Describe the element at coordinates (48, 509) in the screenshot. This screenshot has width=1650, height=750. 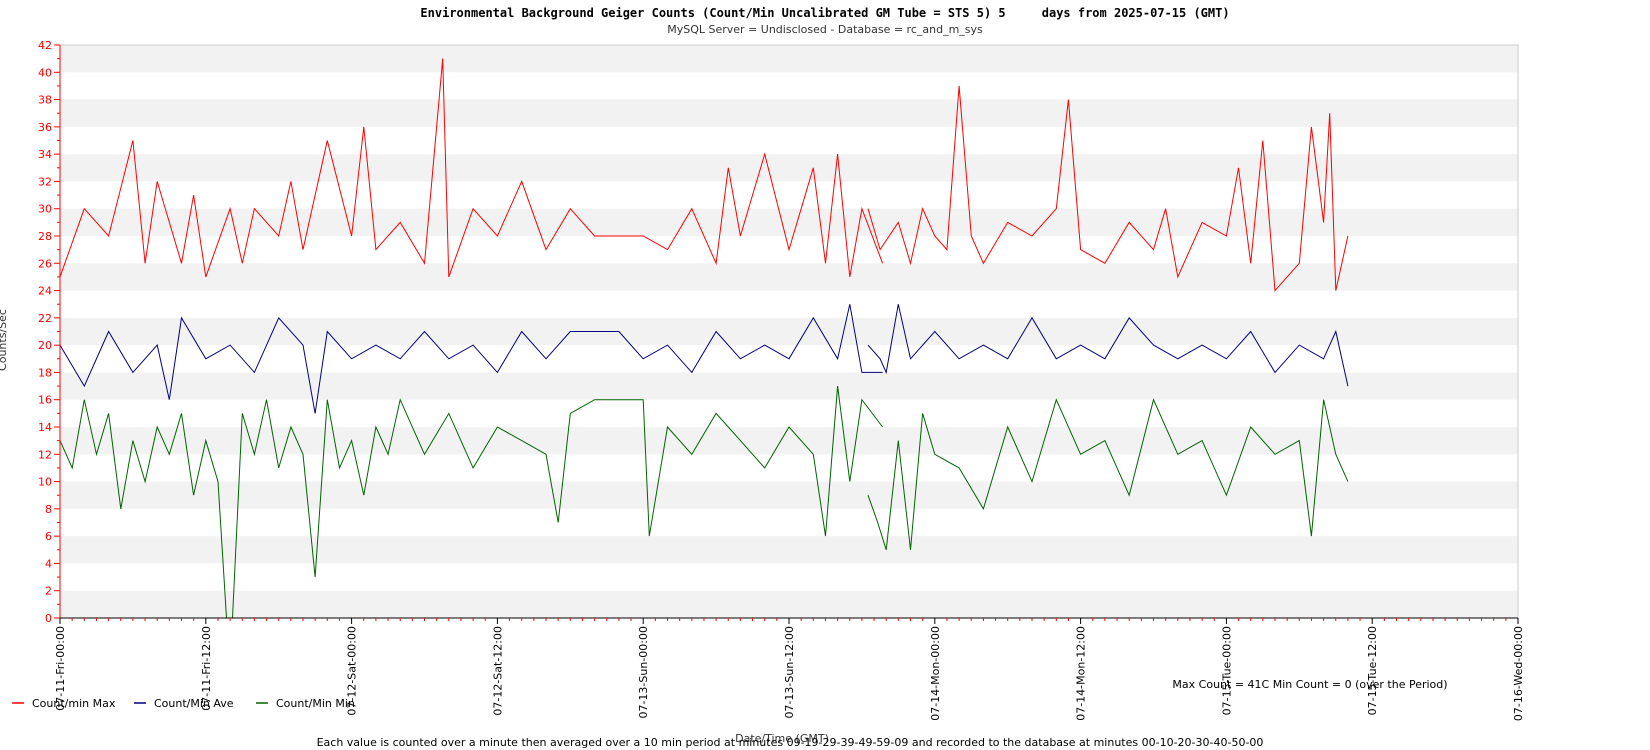
I see `y-tick-label: 8` at that location.